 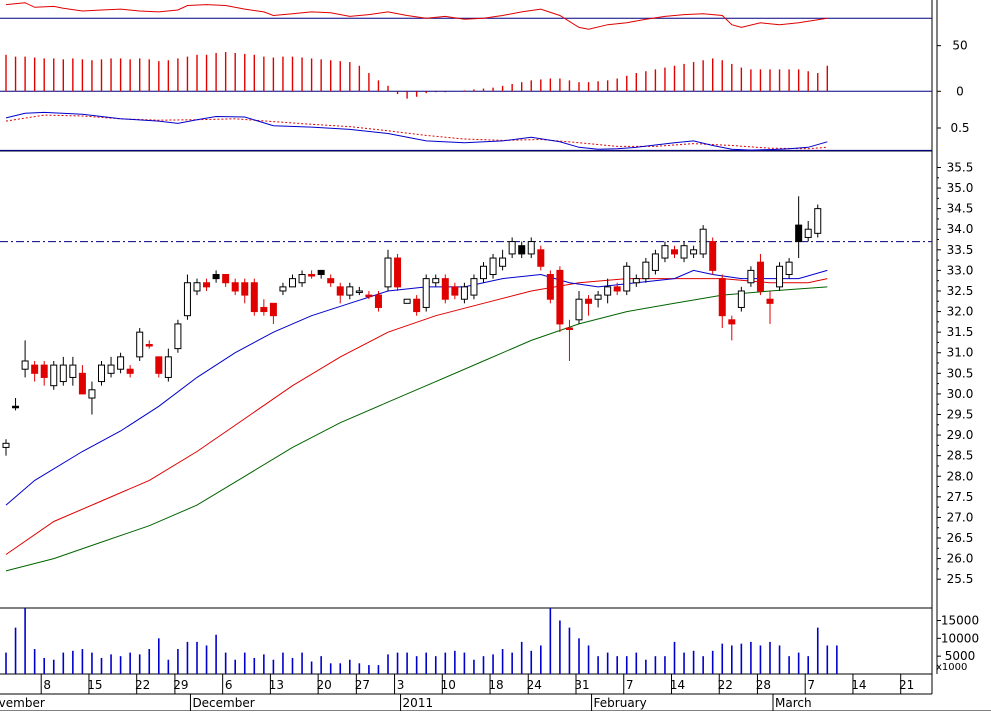 I want to click on rsi-panel, so click(x=466, y=50).